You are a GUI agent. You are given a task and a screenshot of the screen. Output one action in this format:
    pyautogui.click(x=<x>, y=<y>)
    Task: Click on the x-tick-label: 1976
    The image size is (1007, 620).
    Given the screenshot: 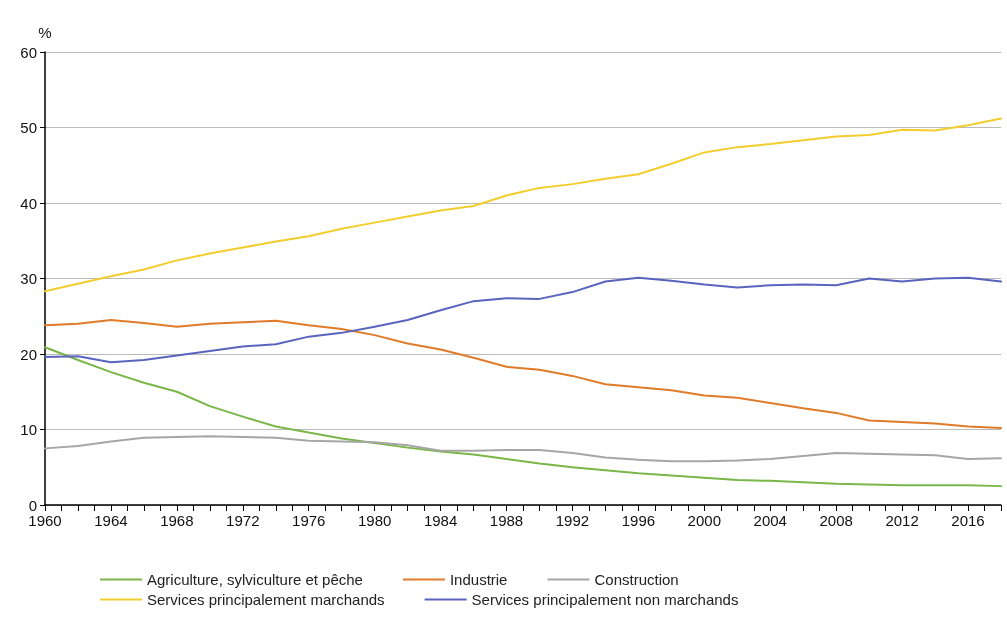 What is the action you would take?
    pyautogui.click(x=309, y=520)
    